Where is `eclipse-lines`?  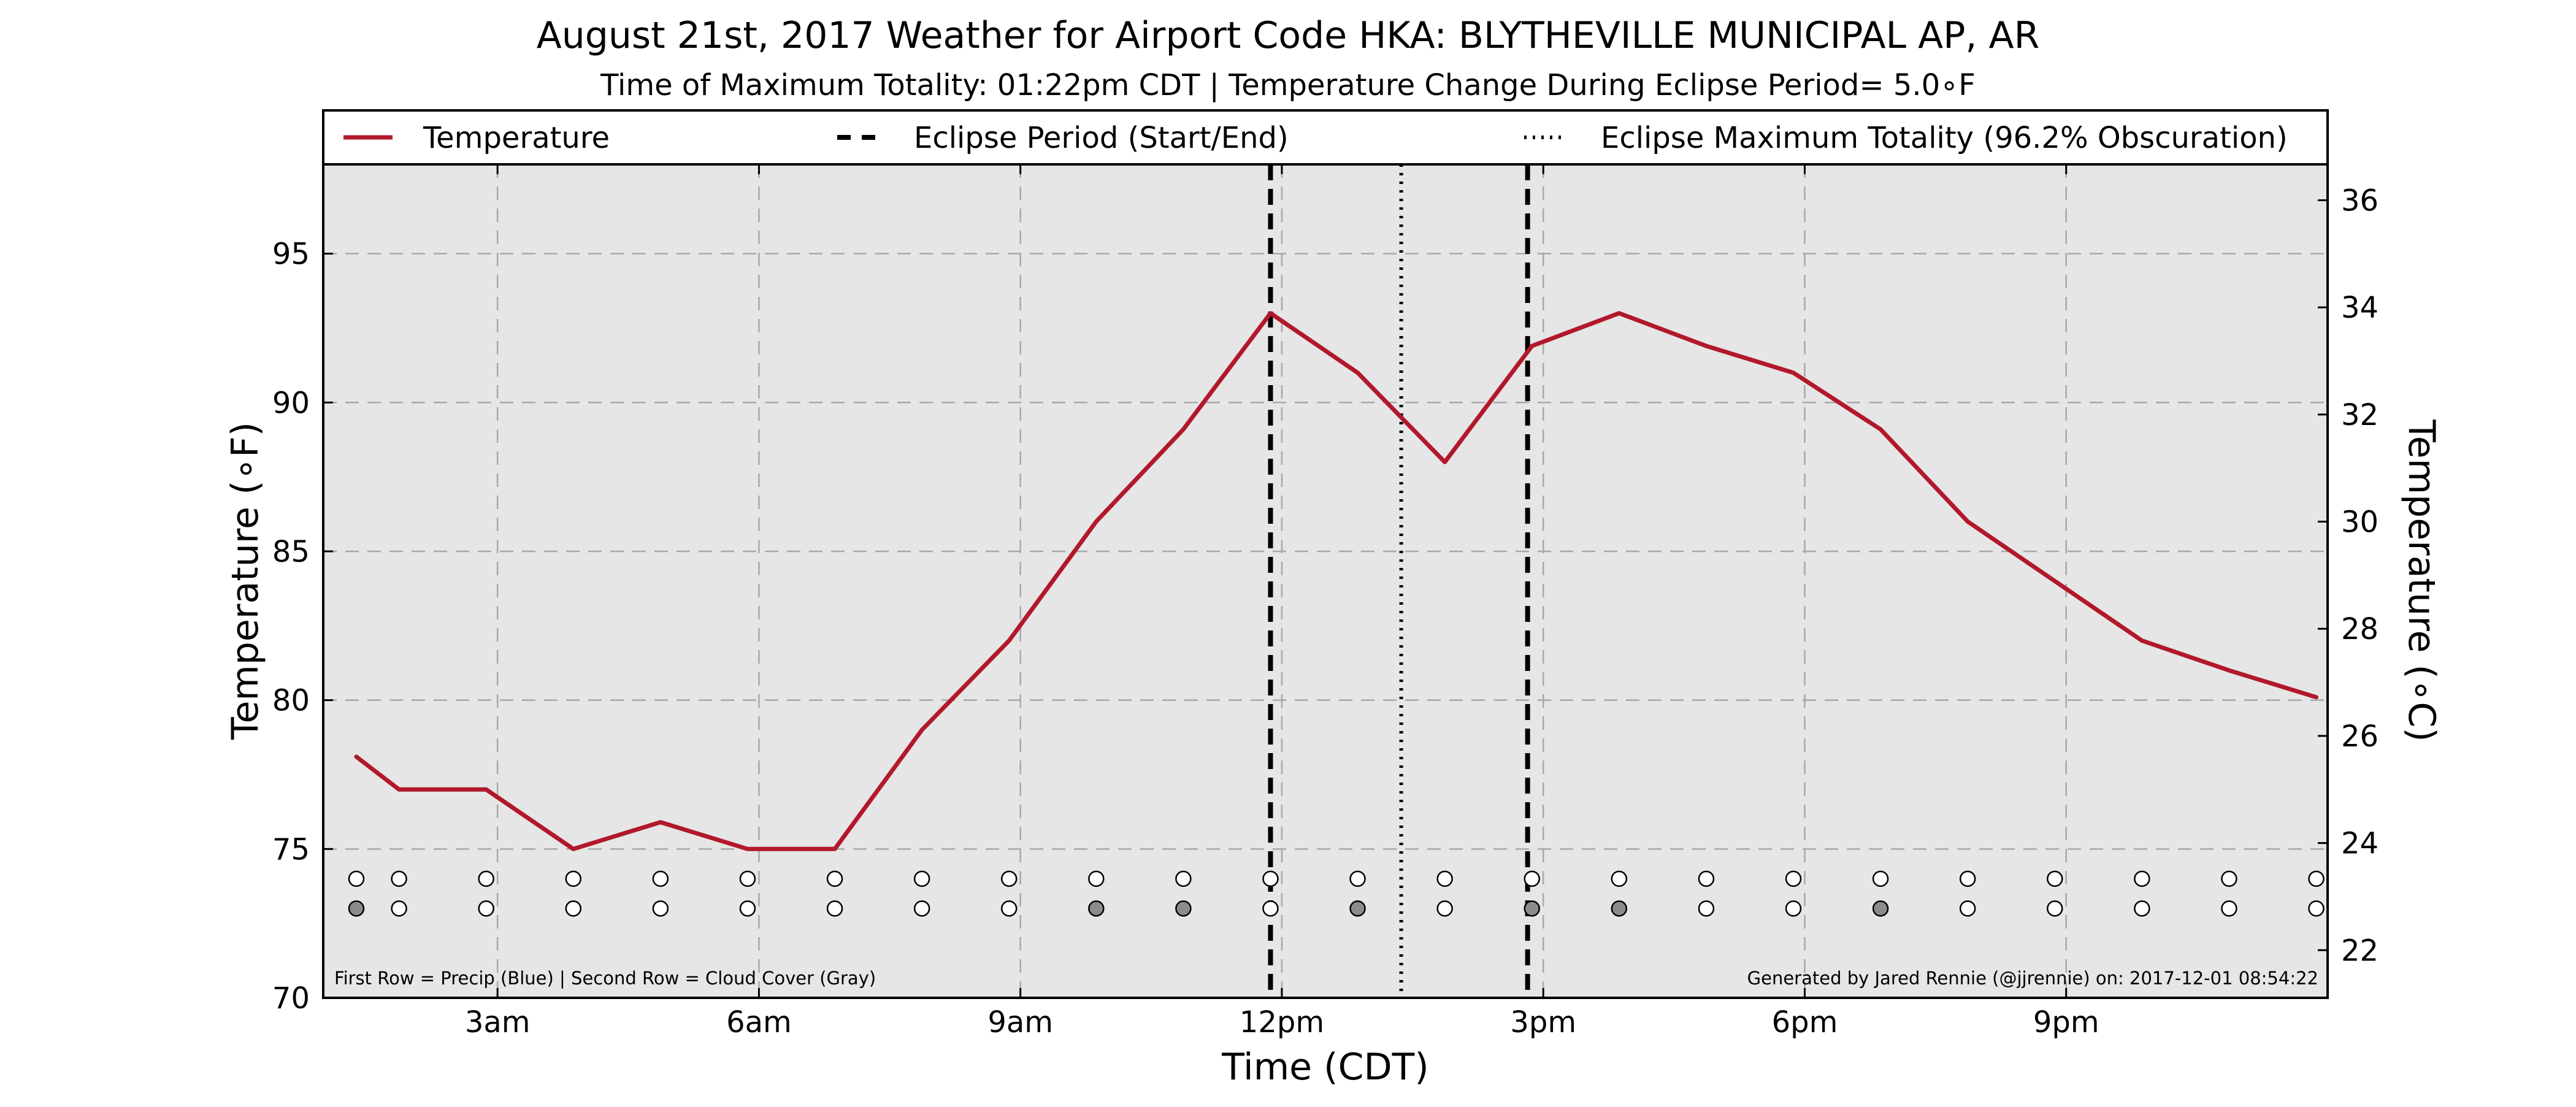 eclipse-lines is located at coordinates (1399, 581).